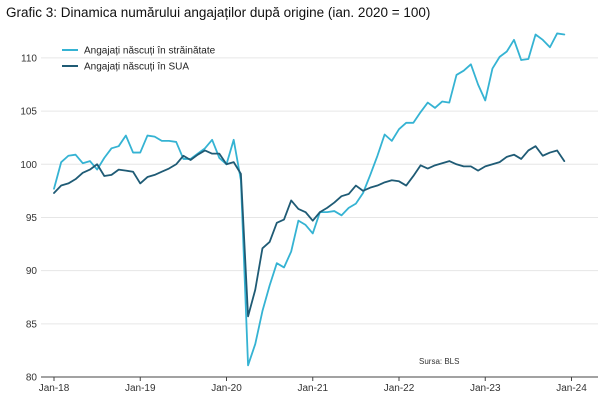 The image size is (600, 402). I want to click on y-tick-label: 90, so click(32, 271).